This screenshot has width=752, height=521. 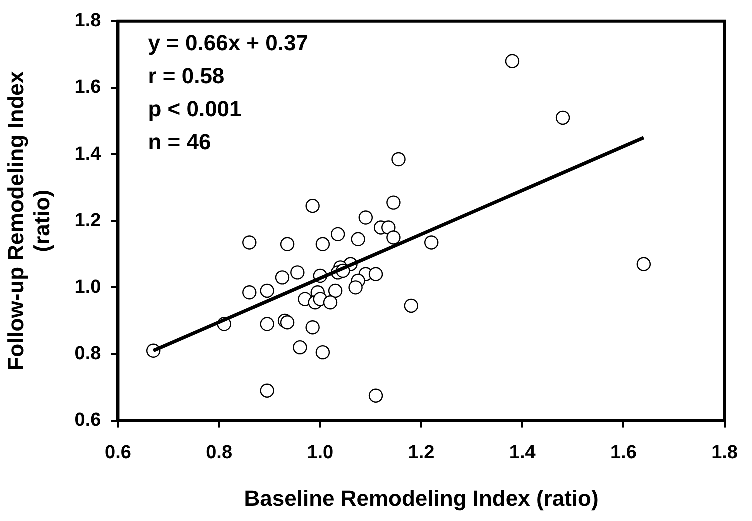 I want to click on y-tick-label: 1.6, so click(x=88, y=87).